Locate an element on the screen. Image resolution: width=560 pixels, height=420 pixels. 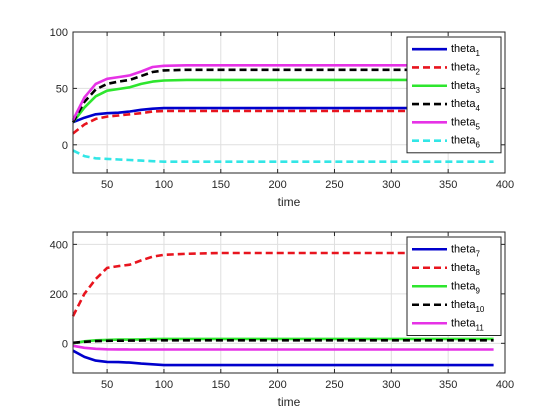
legend-box is located at coordinates (454, 95).